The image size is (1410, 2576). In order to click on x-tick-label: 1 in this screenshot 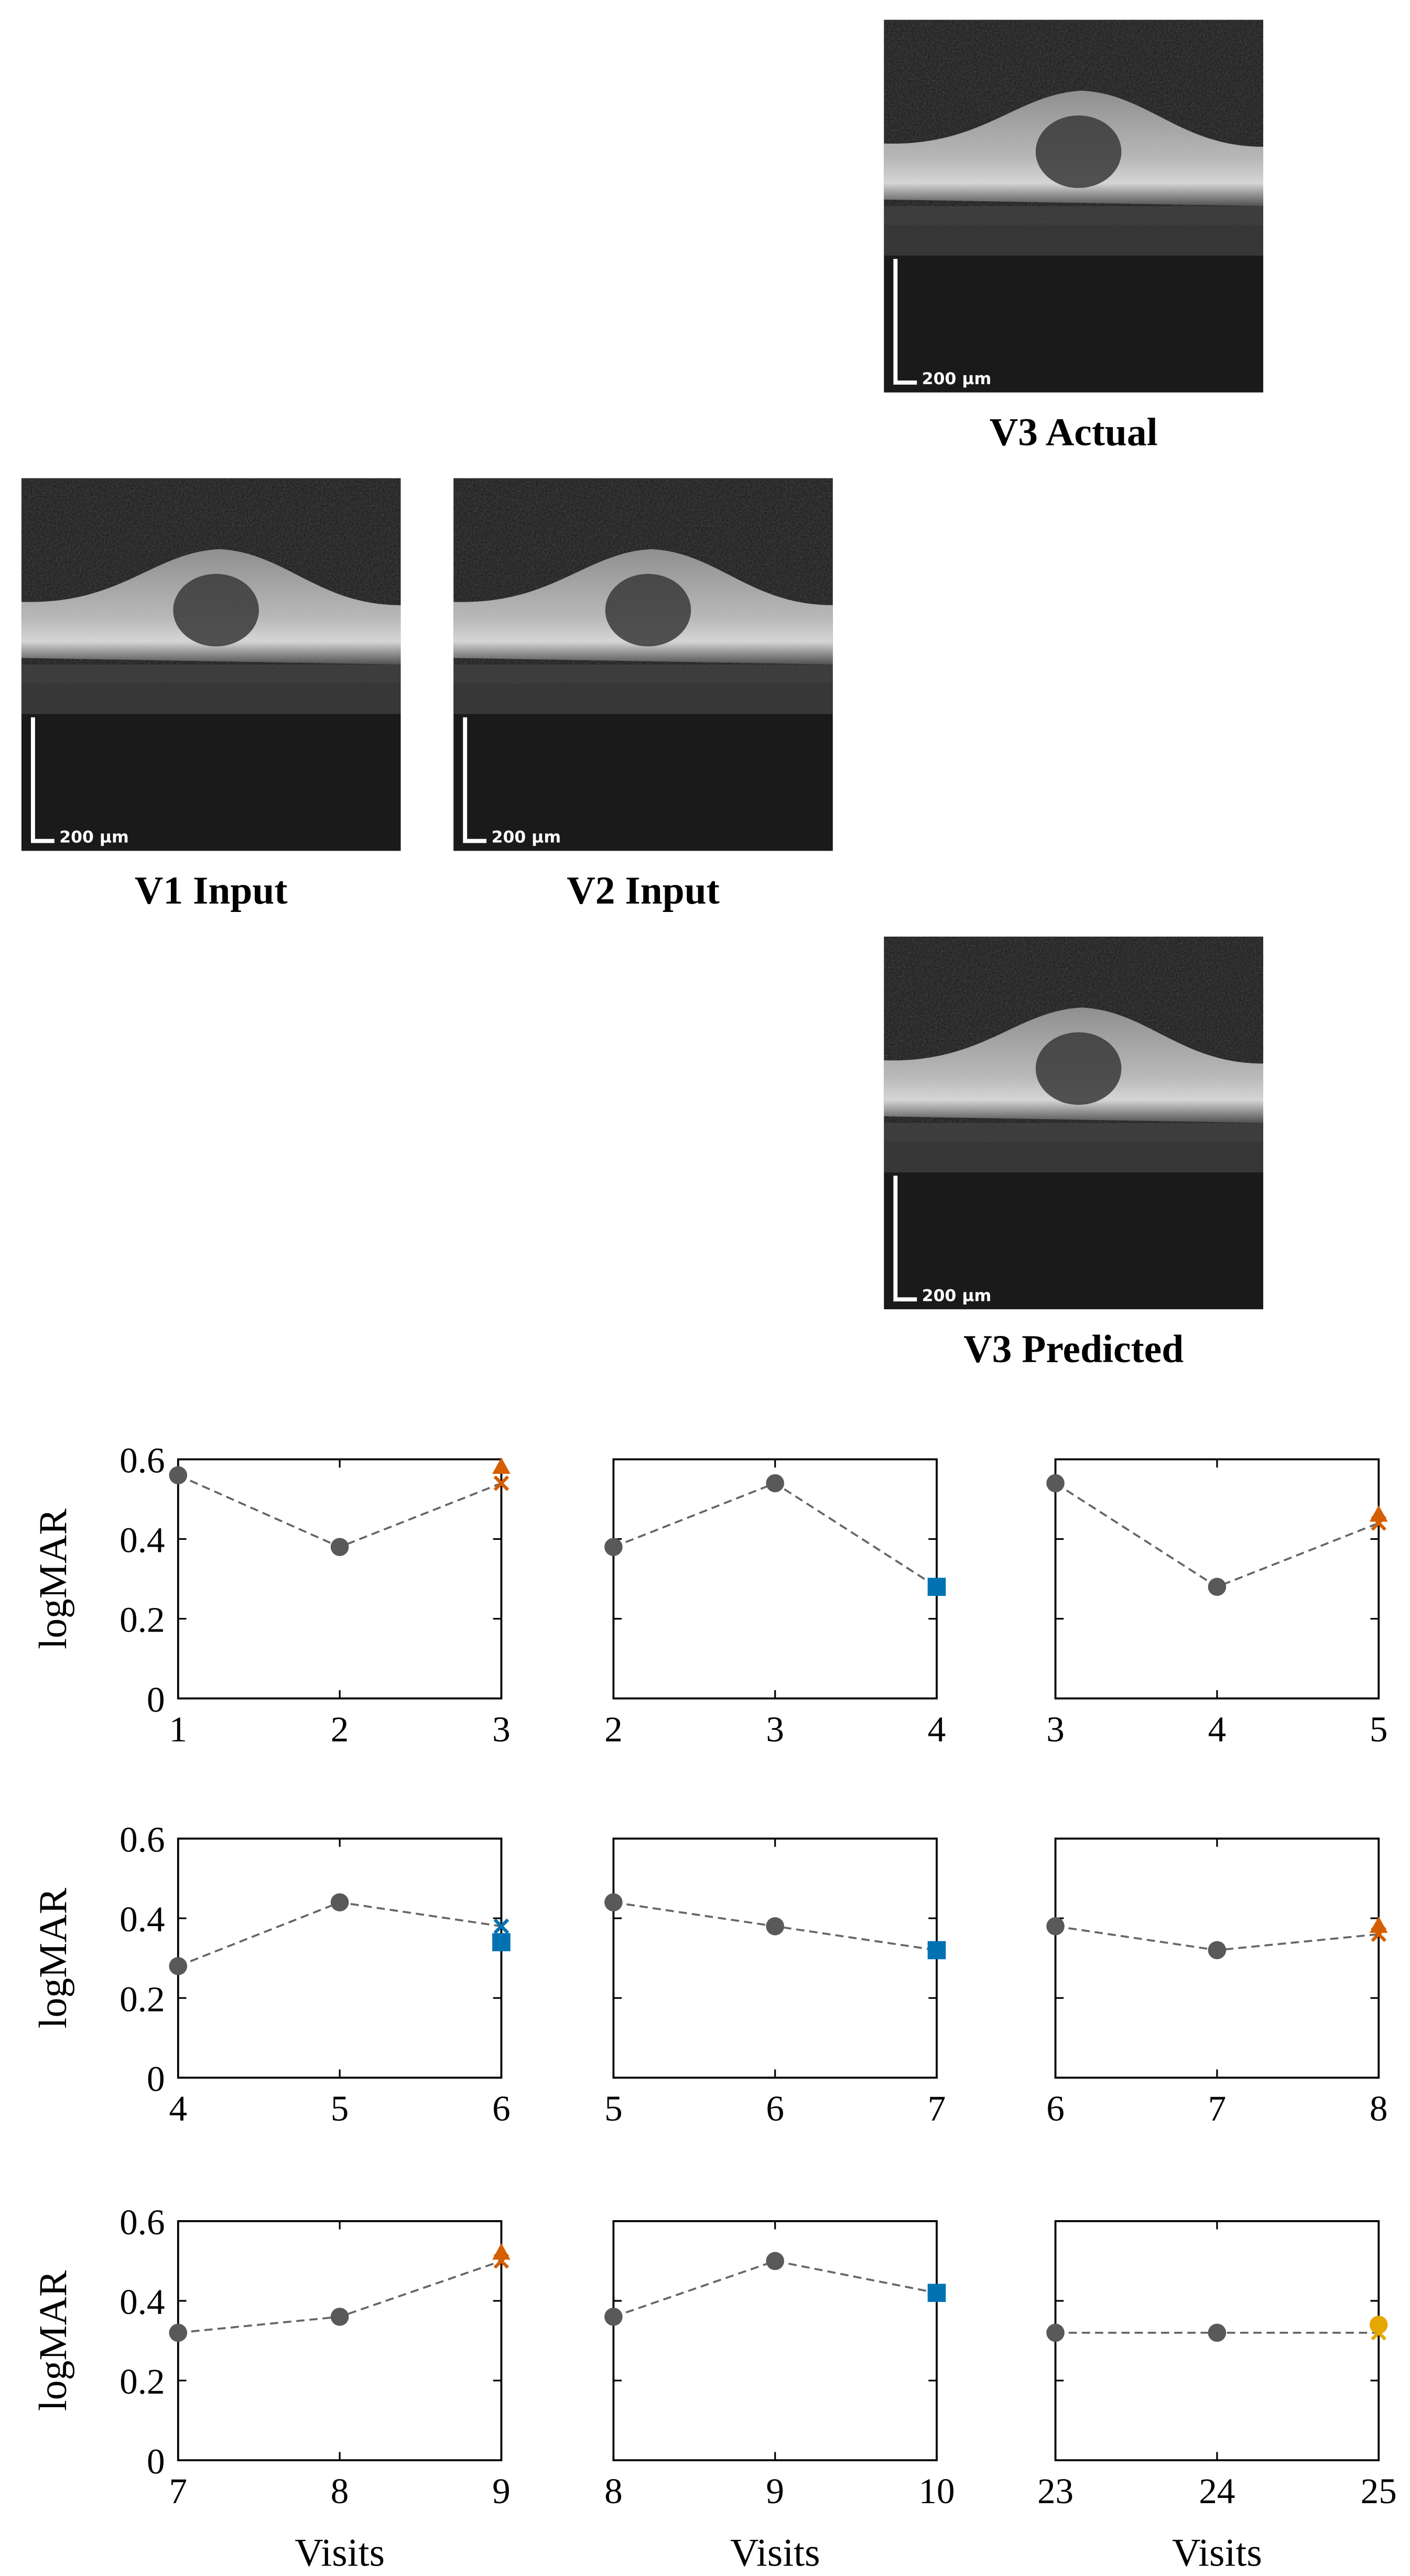, I will do `click(178, 1729)`.